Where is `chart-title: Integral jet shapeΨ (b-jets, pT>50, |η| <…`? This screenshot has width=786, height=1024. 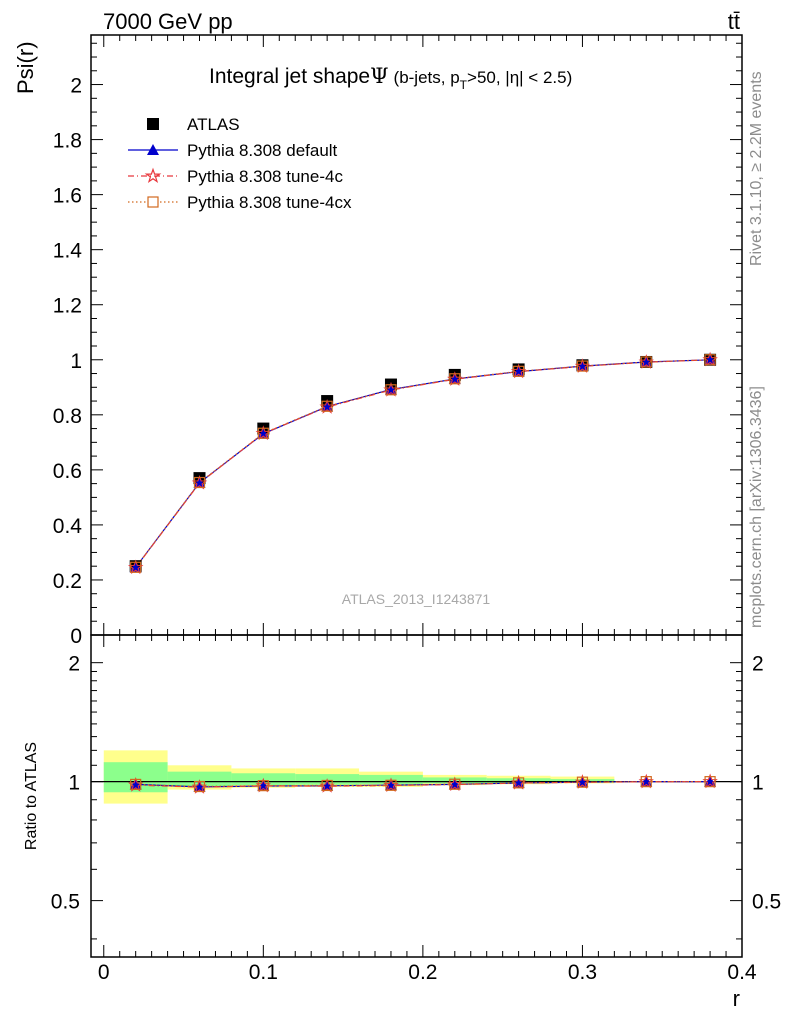 chart-title: Integral jet shapeΨ (b-jets, pT>50, |η| <… is located at coordinates (390, 78).